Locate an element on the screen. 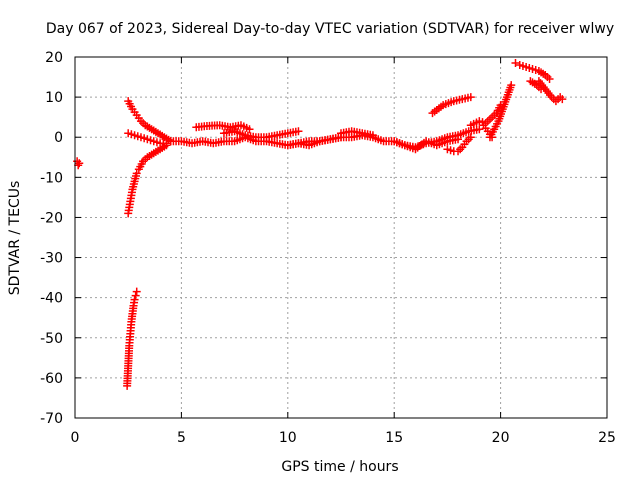  data-series-arc-left is located at coordinates (147, 138).